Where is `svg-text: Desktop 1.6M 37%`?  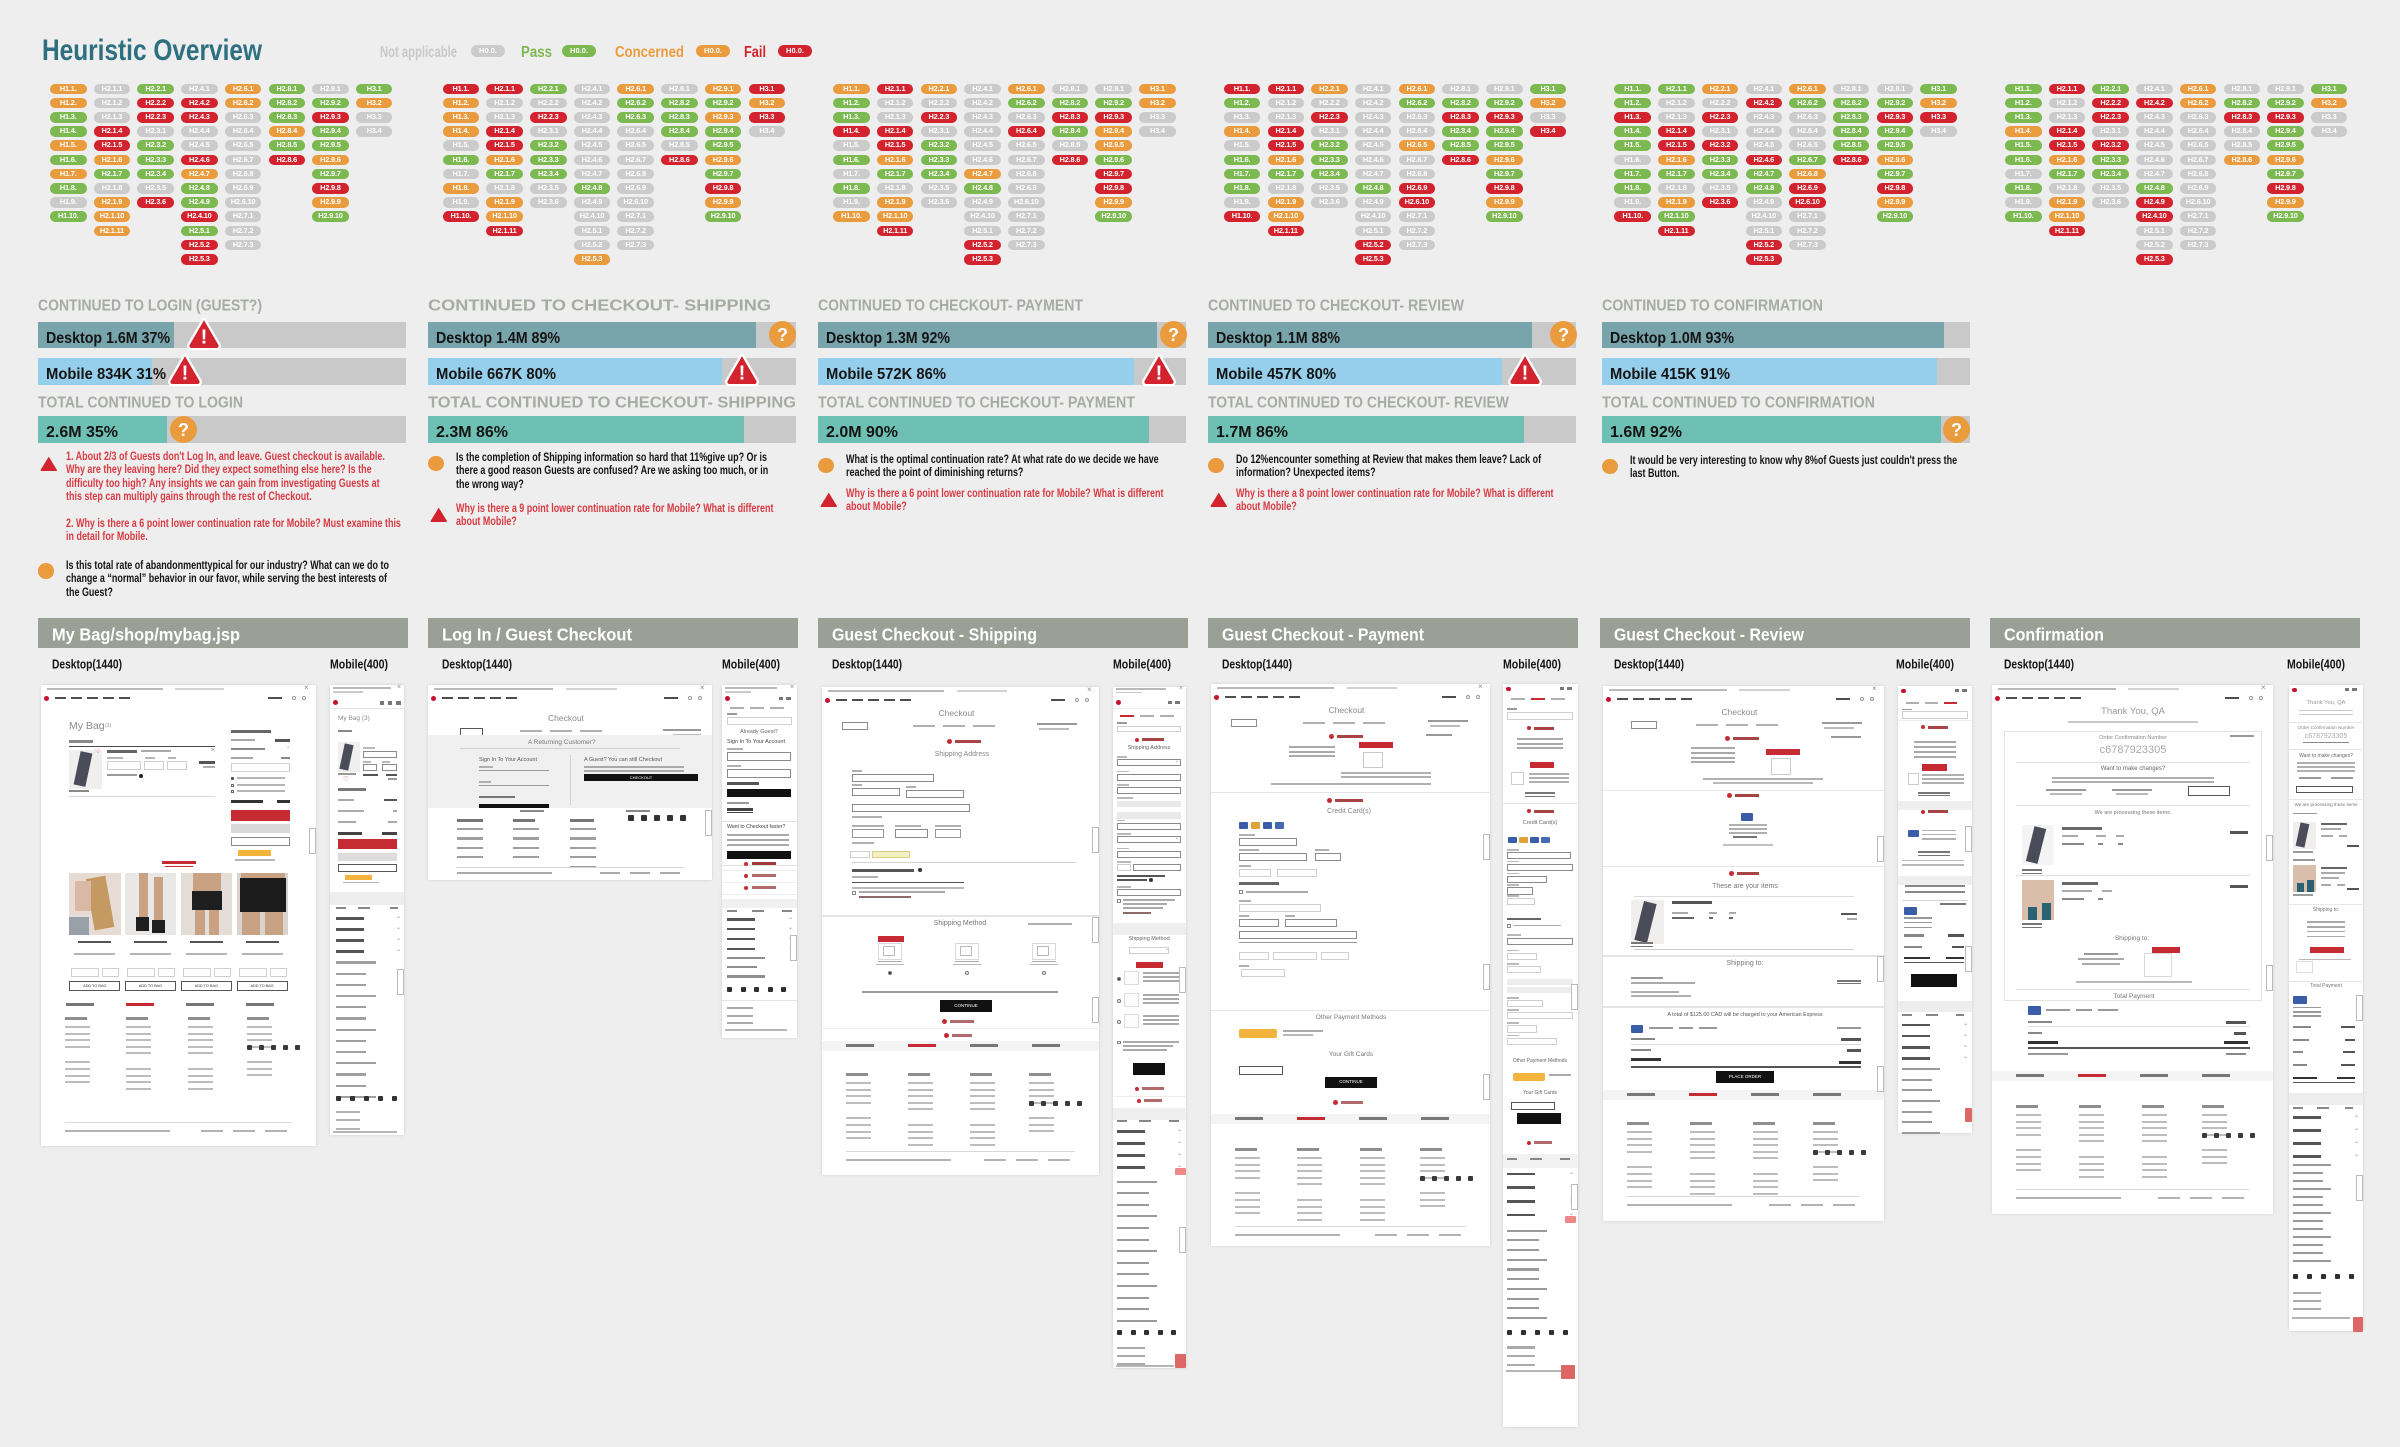
svg-text: Desktop 1.6M 37% is located at coordinates (108, 338).